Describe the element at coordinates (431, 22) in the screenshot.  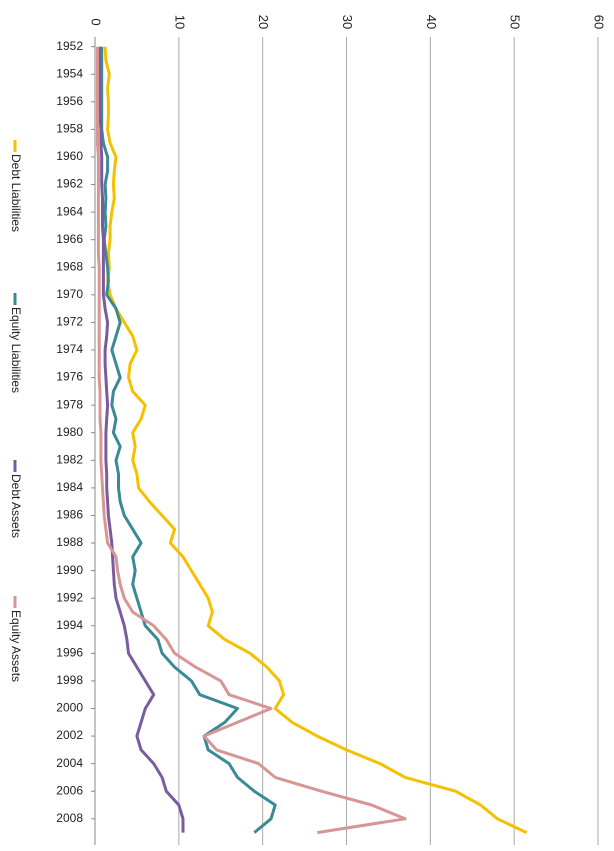
I see `value-tick-label: 40` at that location.